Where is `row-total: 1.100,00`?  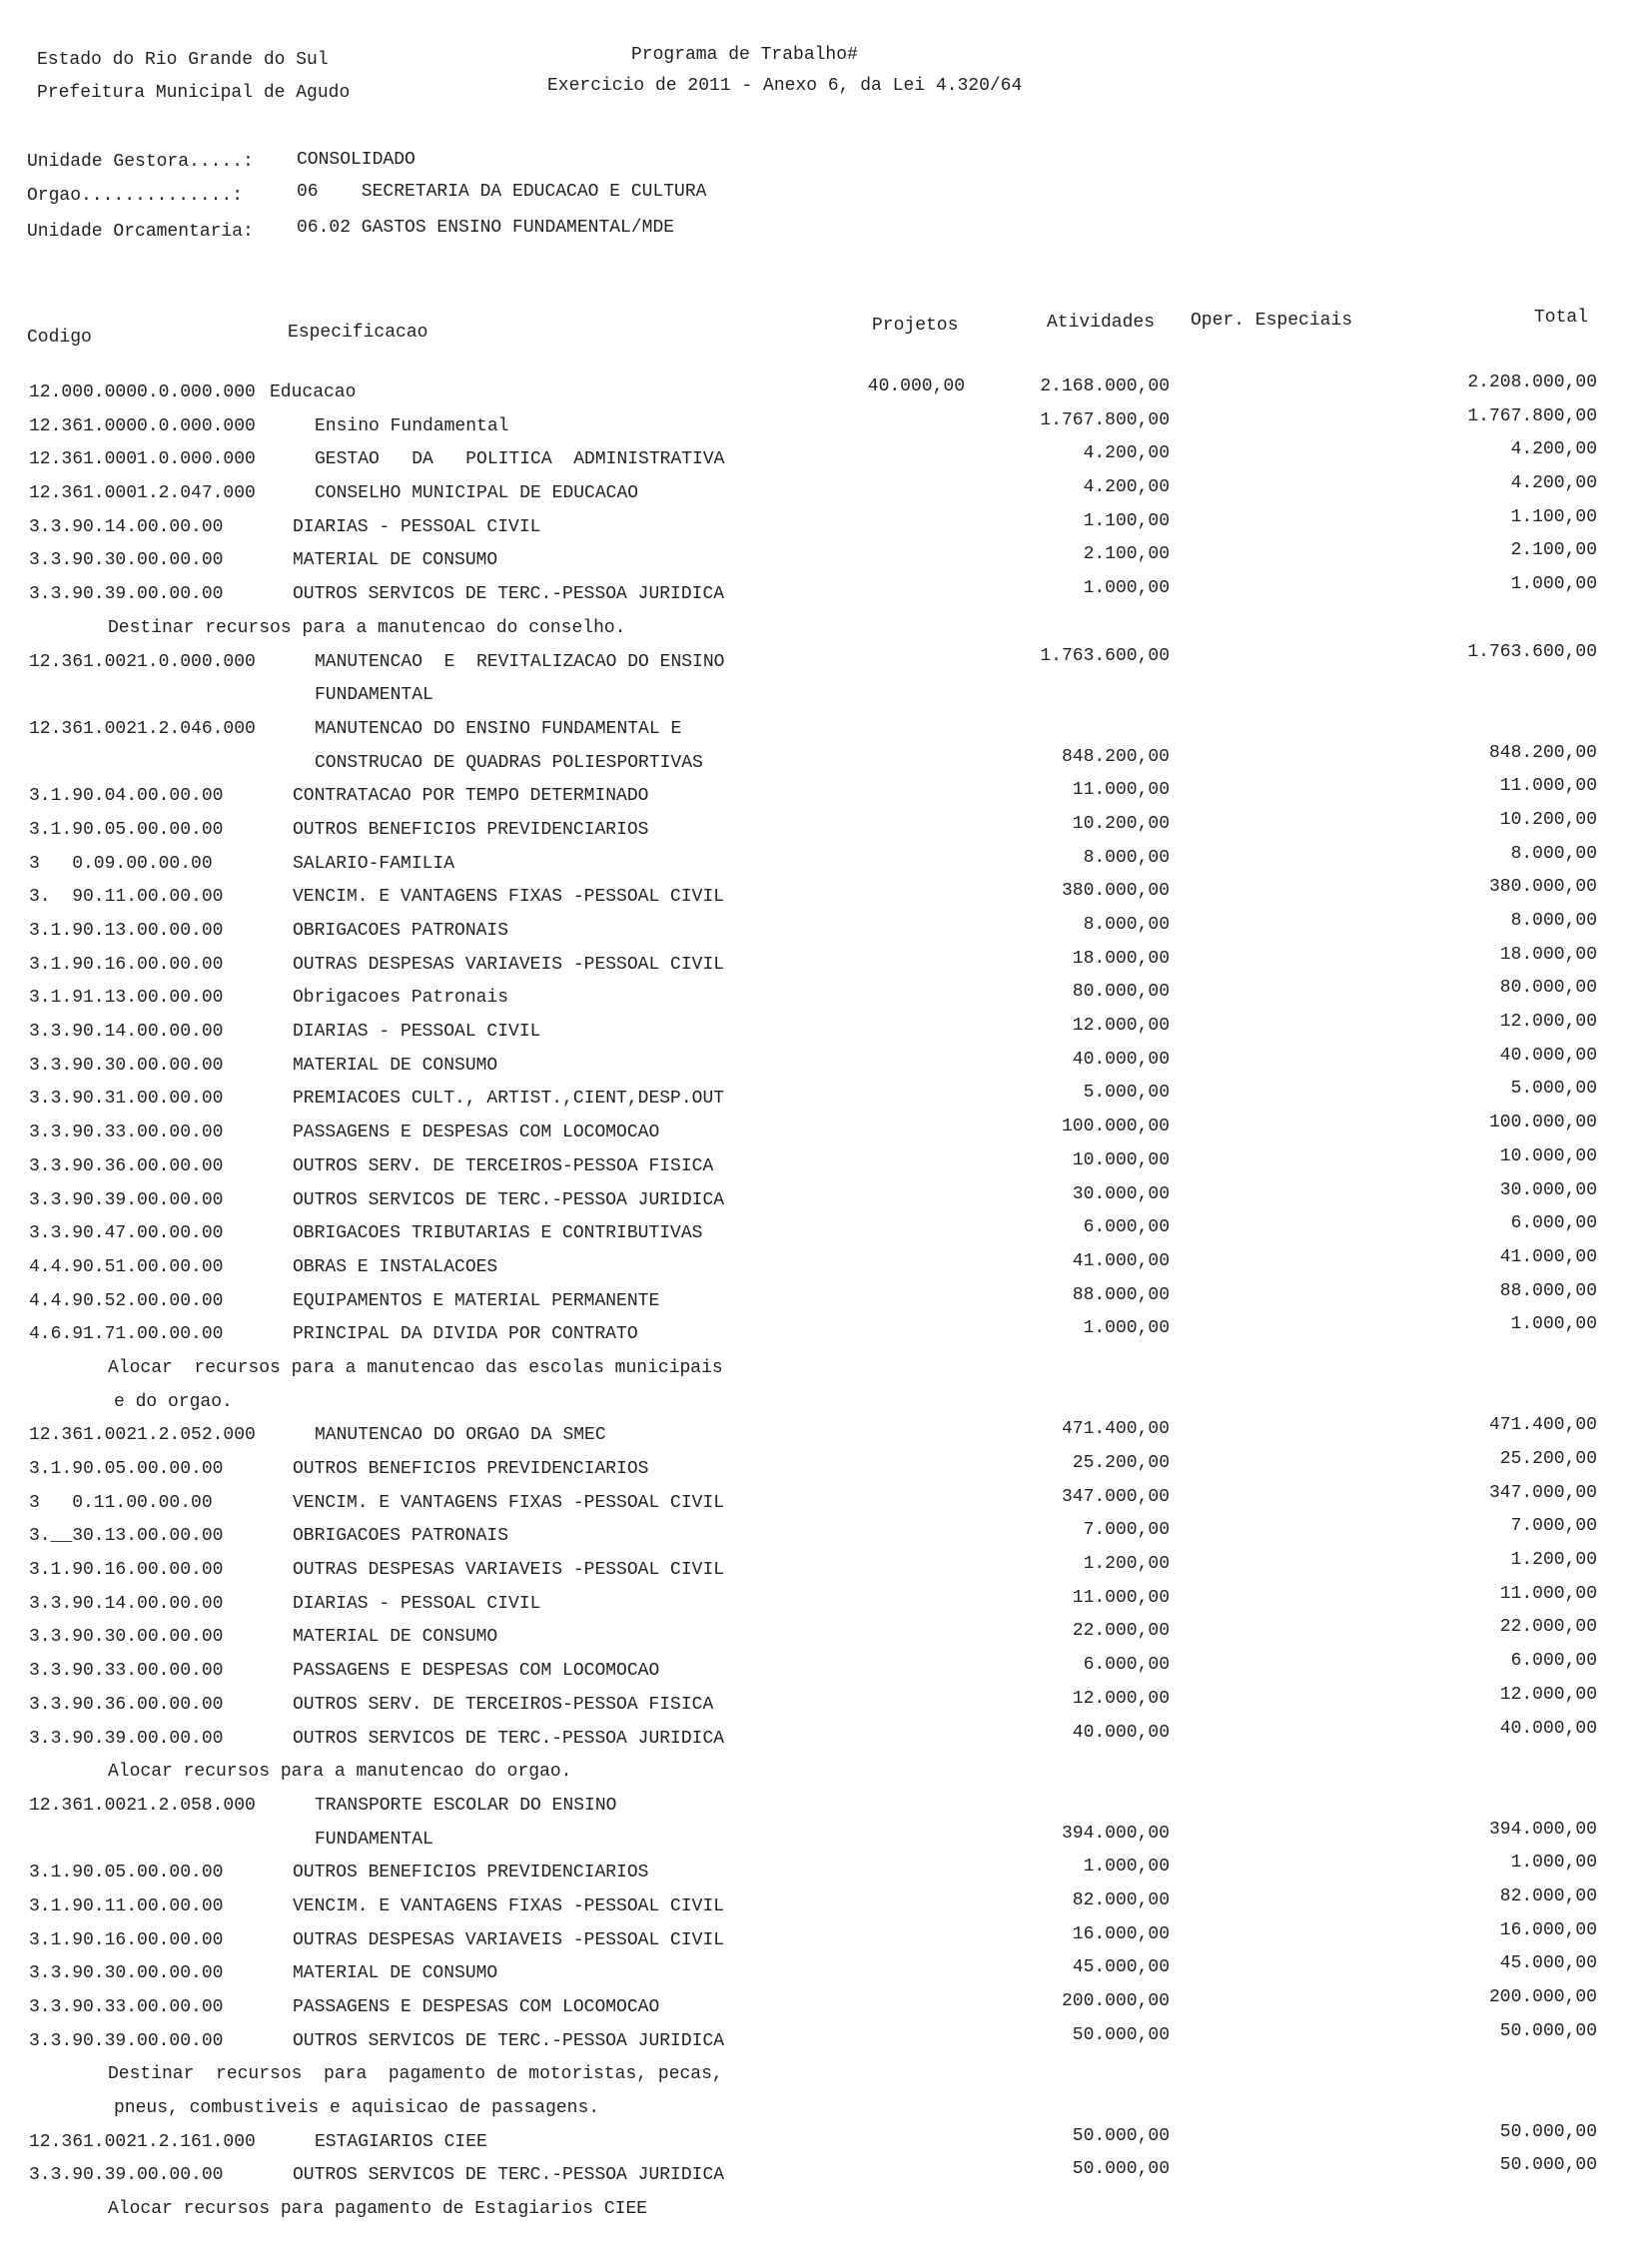 row-total: 1.100,00 is located at coordinates (1553, 516).